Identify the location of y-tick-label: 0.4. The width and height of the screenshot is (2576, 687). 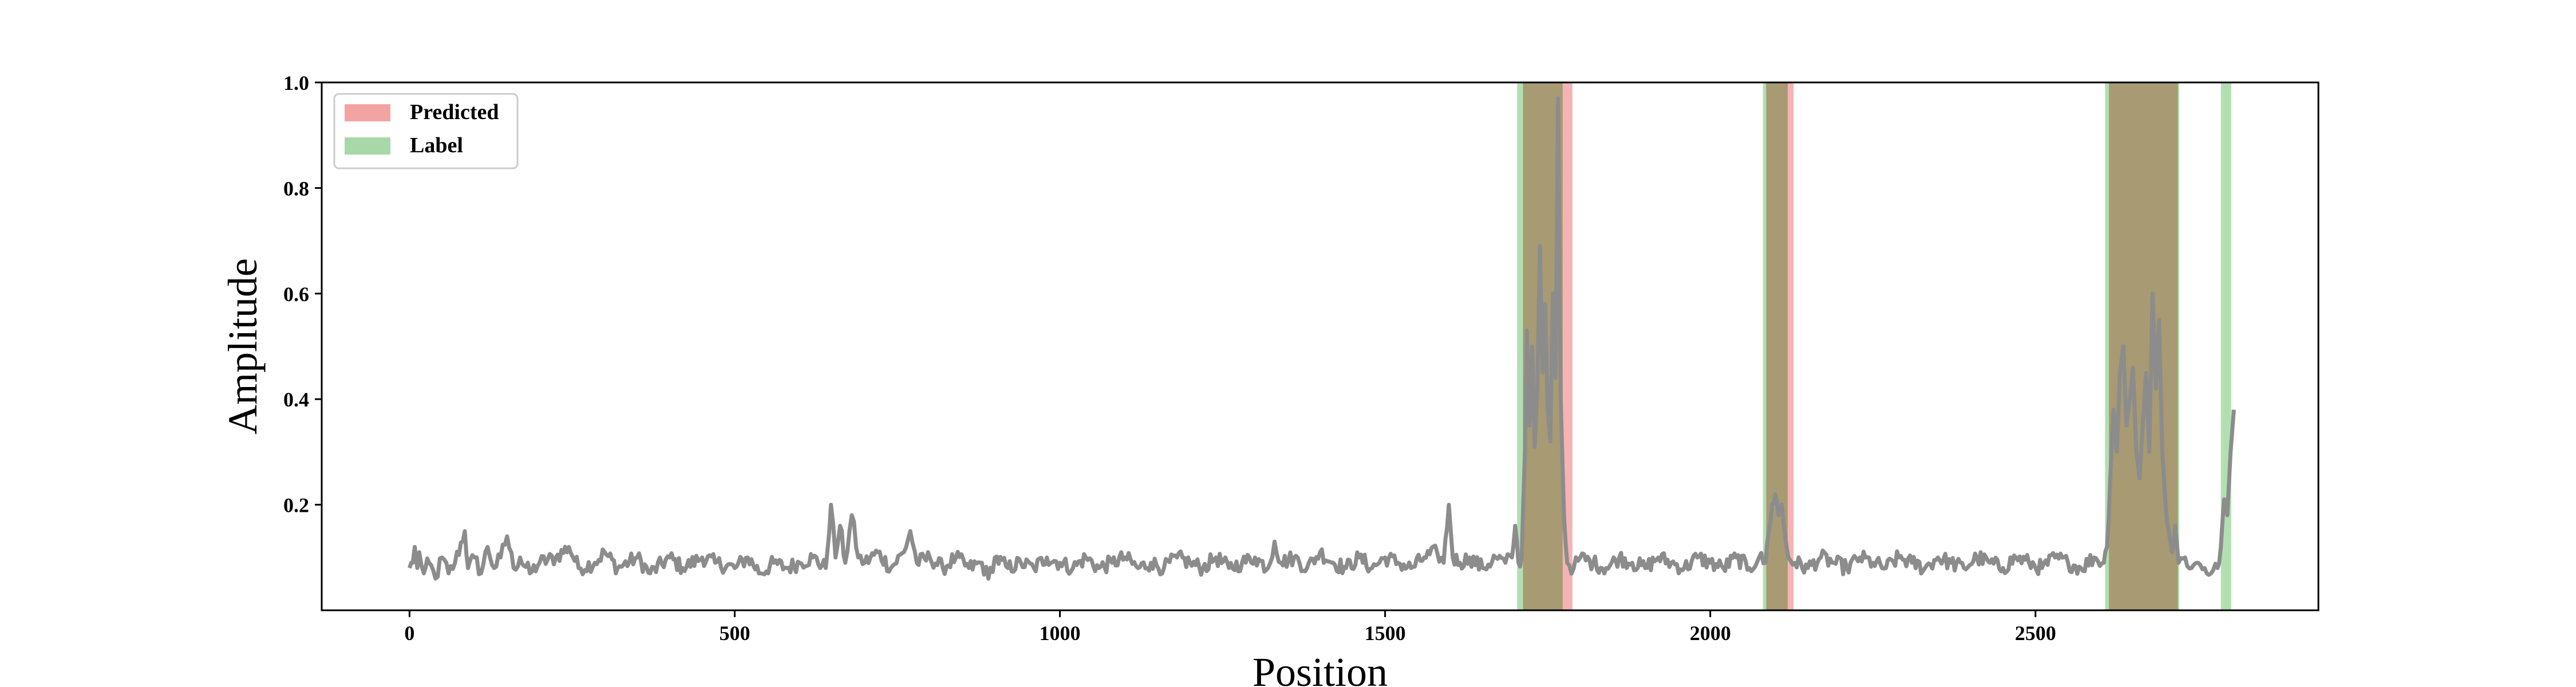
(296, 399).